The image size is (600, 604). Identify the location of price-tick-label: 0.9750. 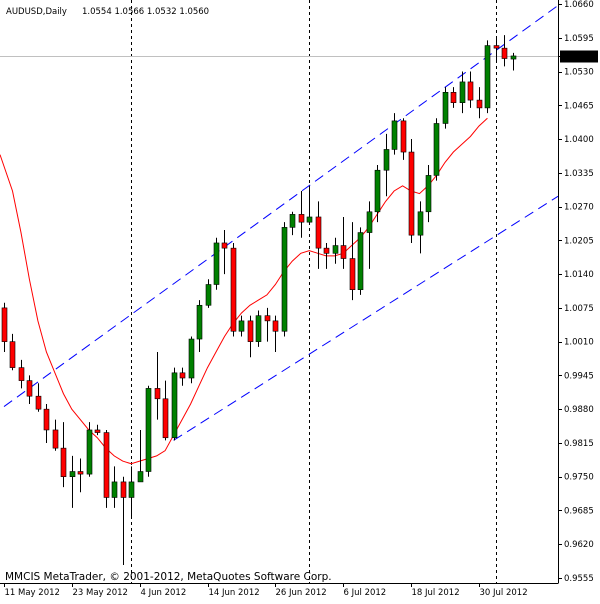
(579, 478).